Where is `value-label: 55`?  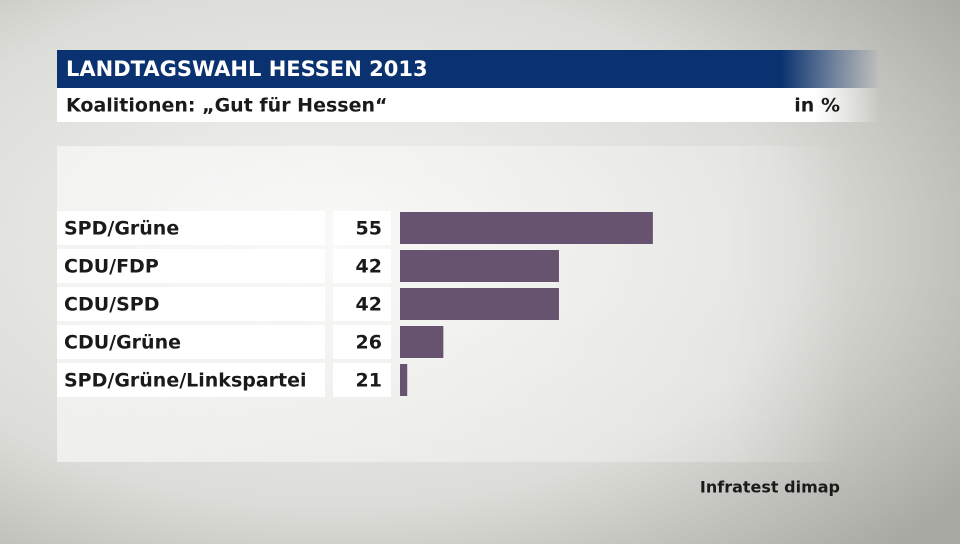
value-label: 55 is located at coordinates (369, 229).